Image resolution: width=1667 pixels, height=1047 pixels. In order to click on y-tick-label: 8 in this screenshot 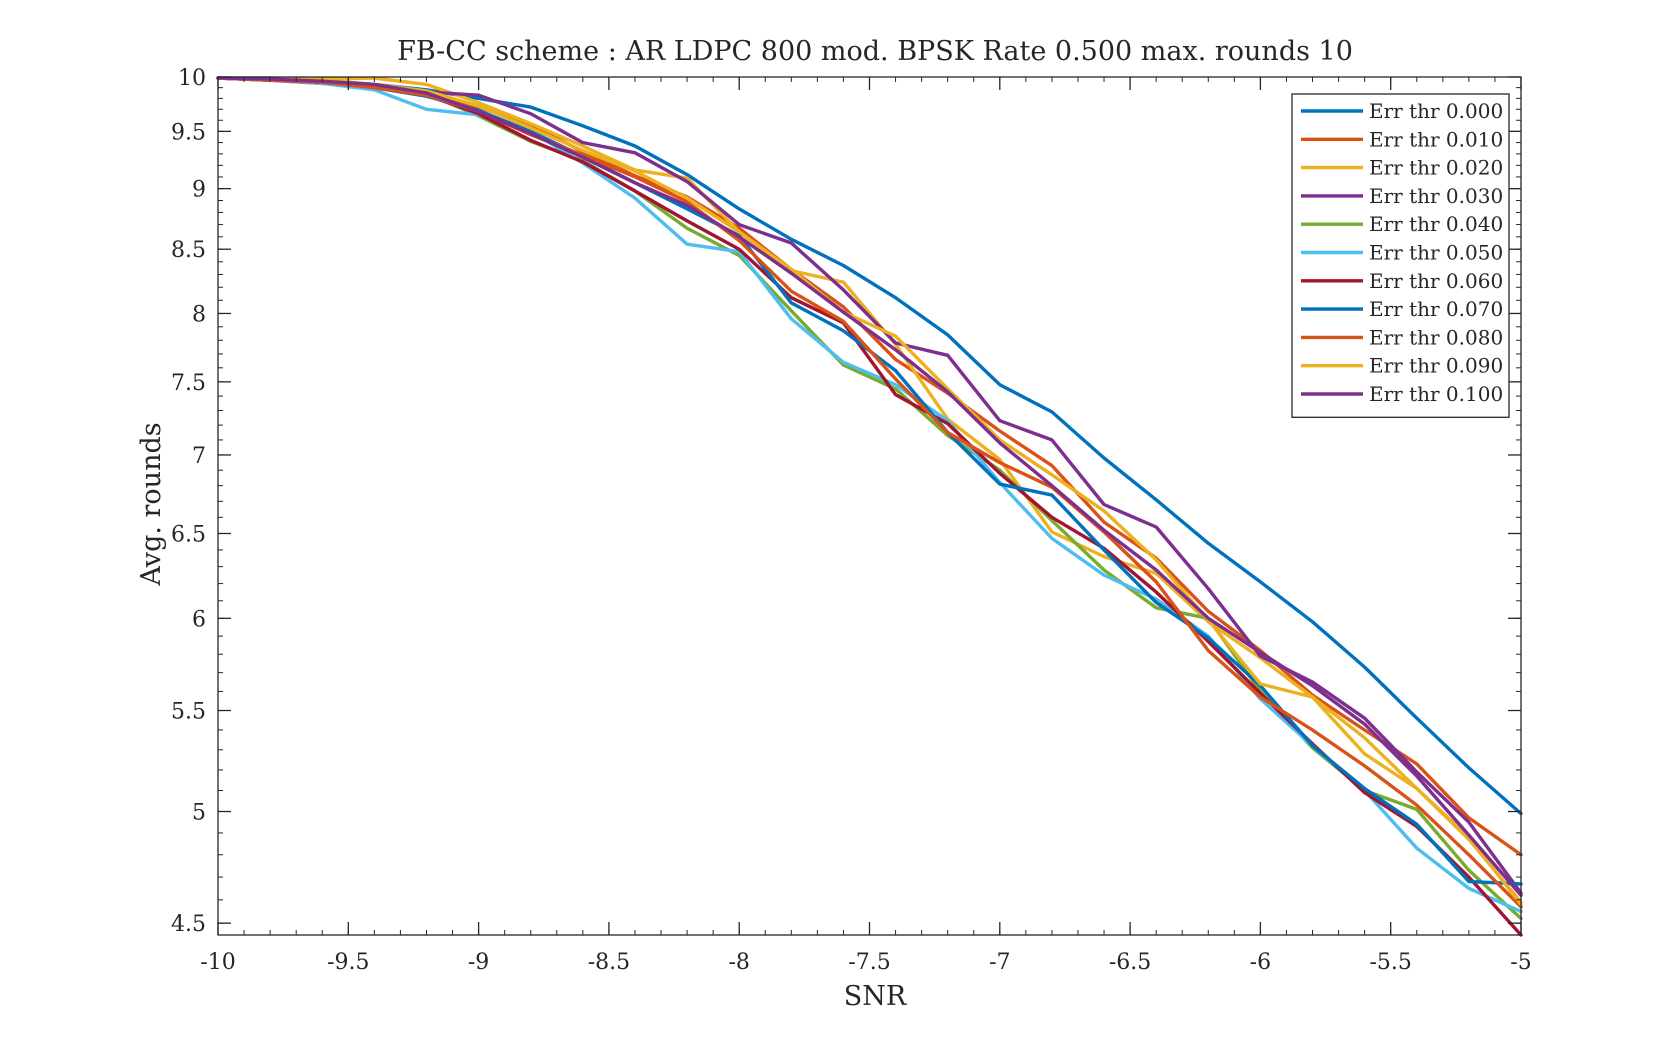, I will do `click(199, 314)`.